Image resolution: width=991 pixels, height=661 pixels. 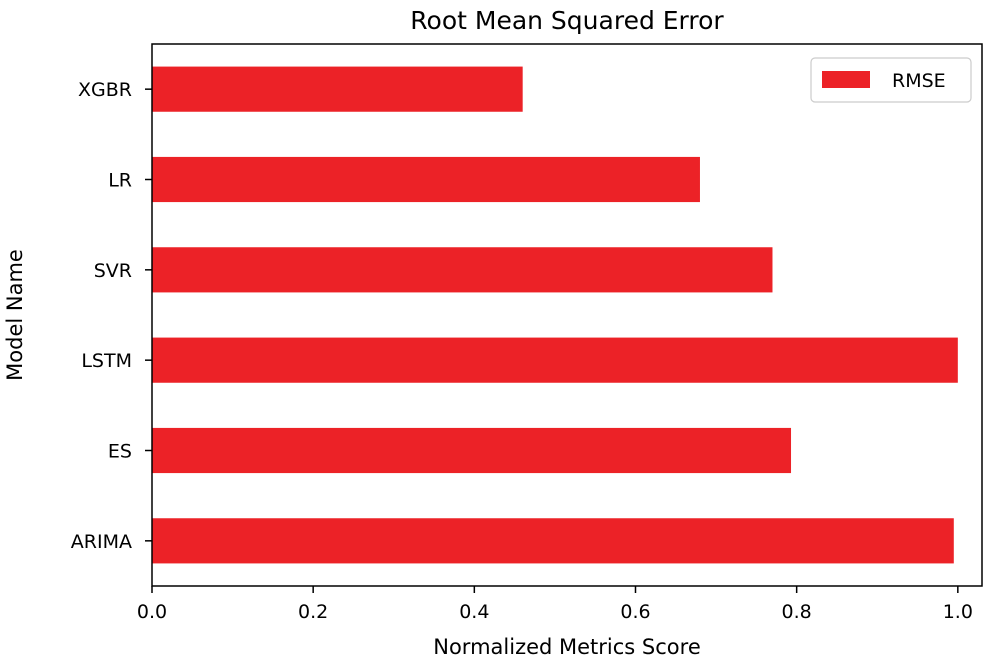 What do you see at coordinates (635, 612) in the screenshot?
I see `x-tick-label-3: 0.6` at bounding box center [635, 612].